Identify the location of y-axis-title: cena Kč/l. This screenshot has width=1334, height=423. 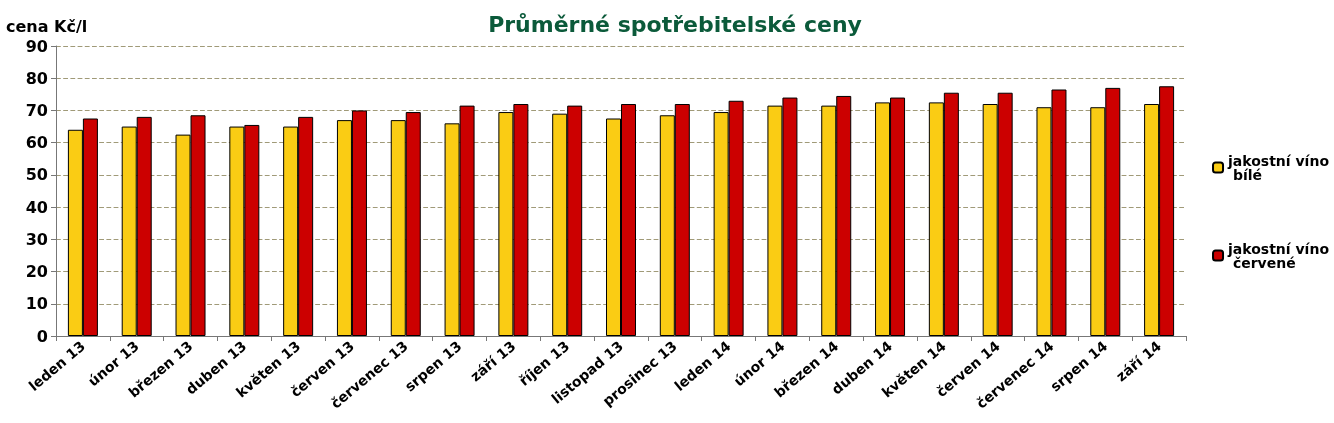
(47, 26).